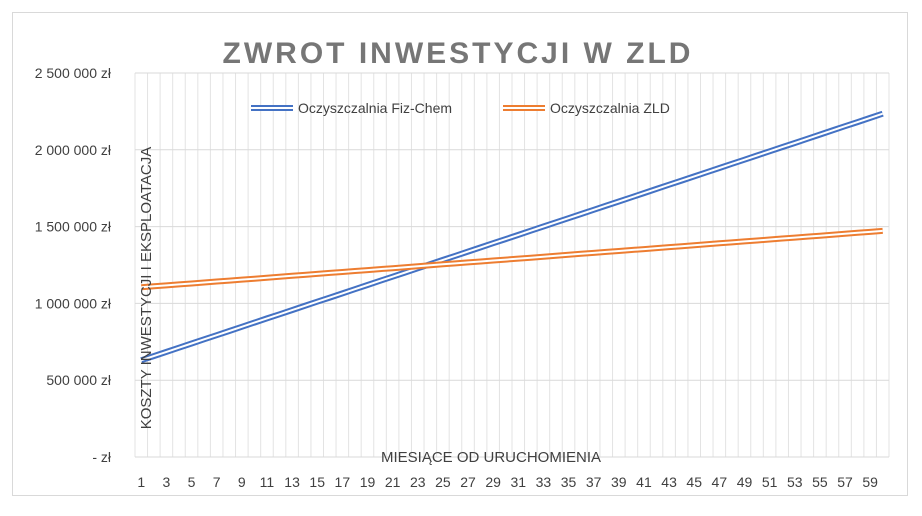 The height and width of the screenshot is (516, 922). What do you see at coordinates (745, 482) in the screenshot?
I see `x-tick-label: 49` at bounding box center [745, 482].